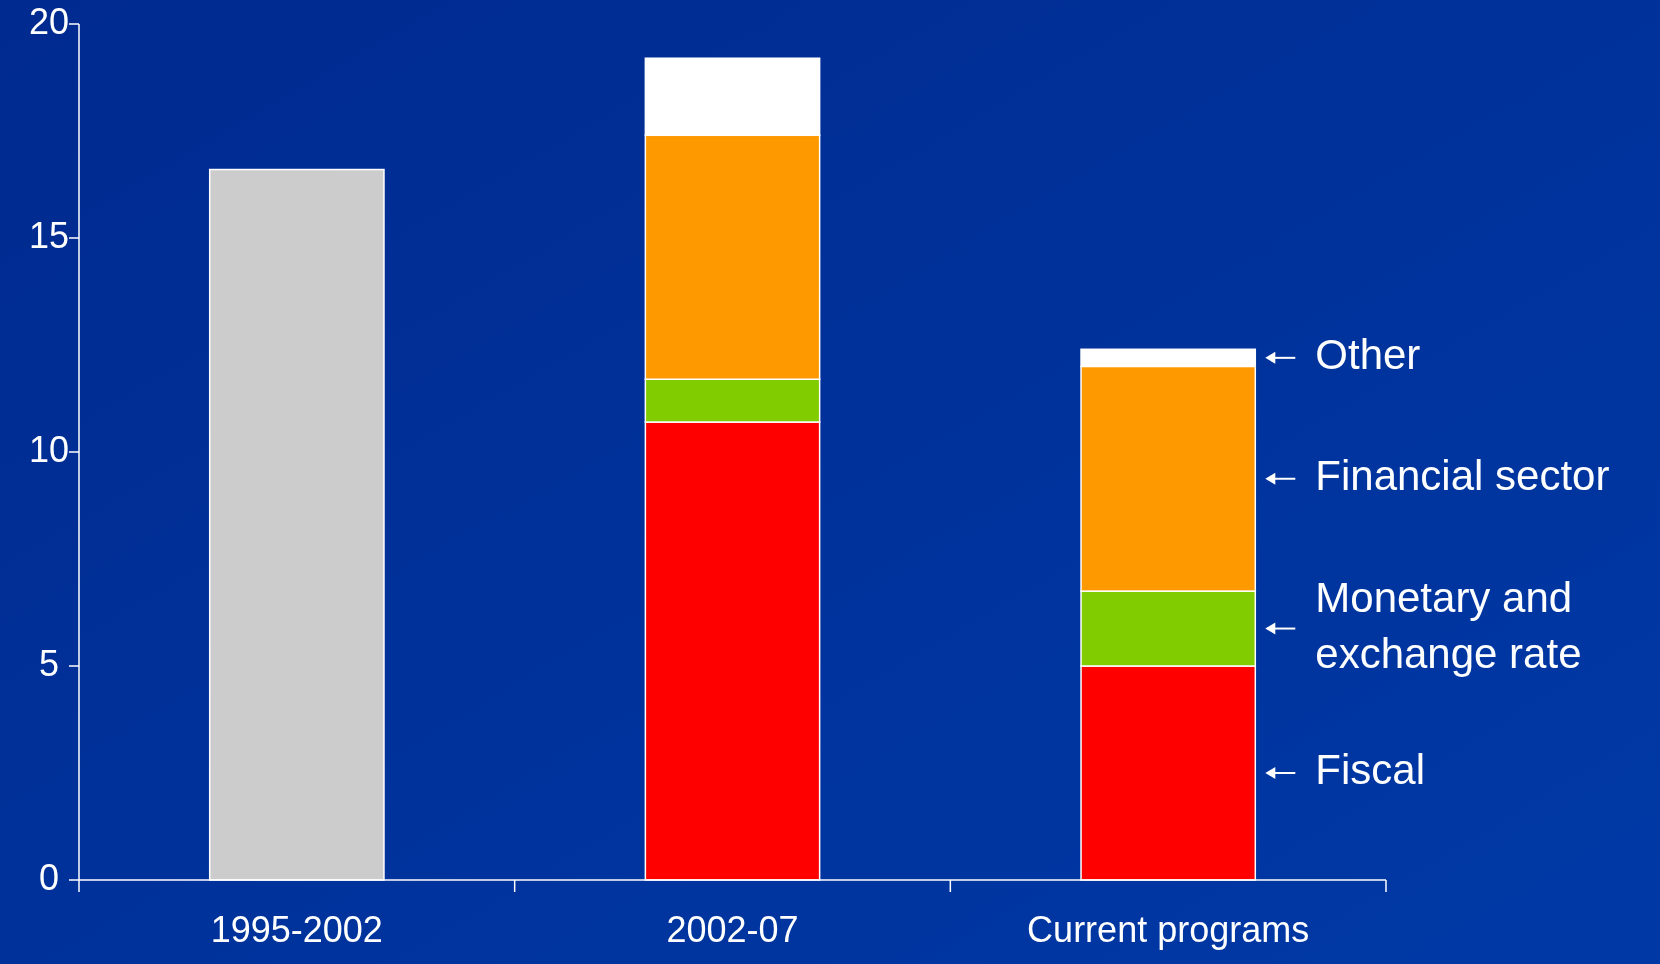  What do you see at coordinates (49, 235) in the screenshot?
I see `y-tick-label: 15` at bounding box center [49, 235].